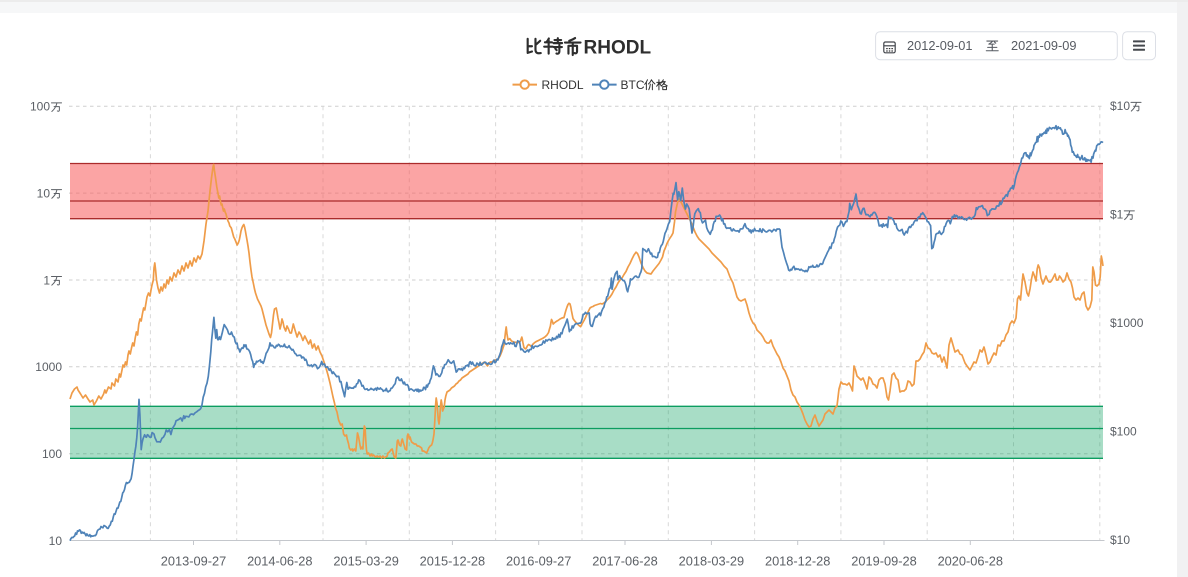 This screenshot has width=1188, height=577. Describe the element at coordinates (1123, 432) in the screenshot. I see `svg-text: $100` at that location.